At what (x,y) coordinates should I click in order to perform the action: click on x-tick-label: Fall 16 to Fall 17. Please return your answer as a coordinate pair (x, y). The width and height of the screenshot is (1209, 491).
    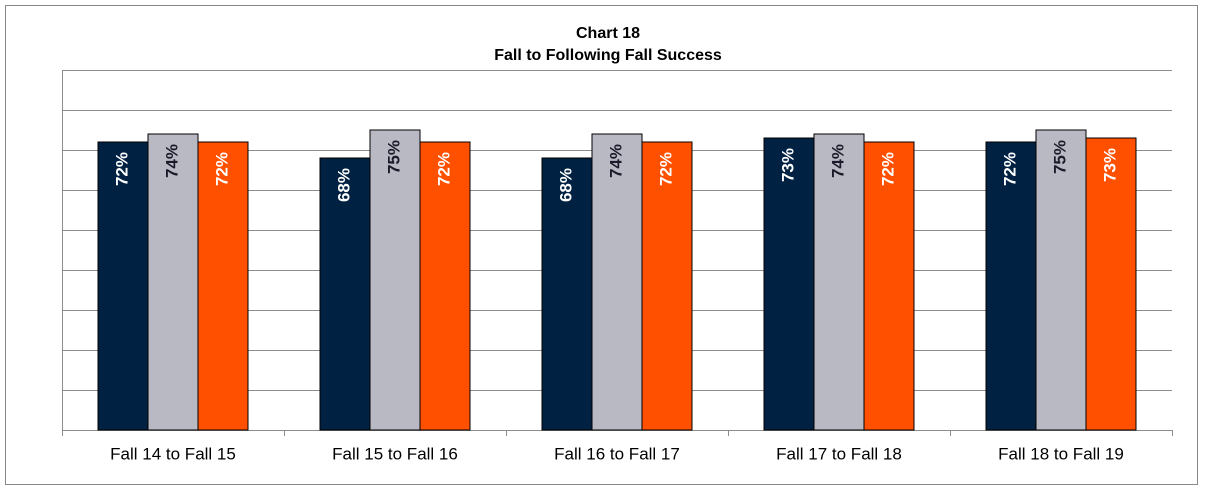
    Looking at the image, I should click on (617, 453).